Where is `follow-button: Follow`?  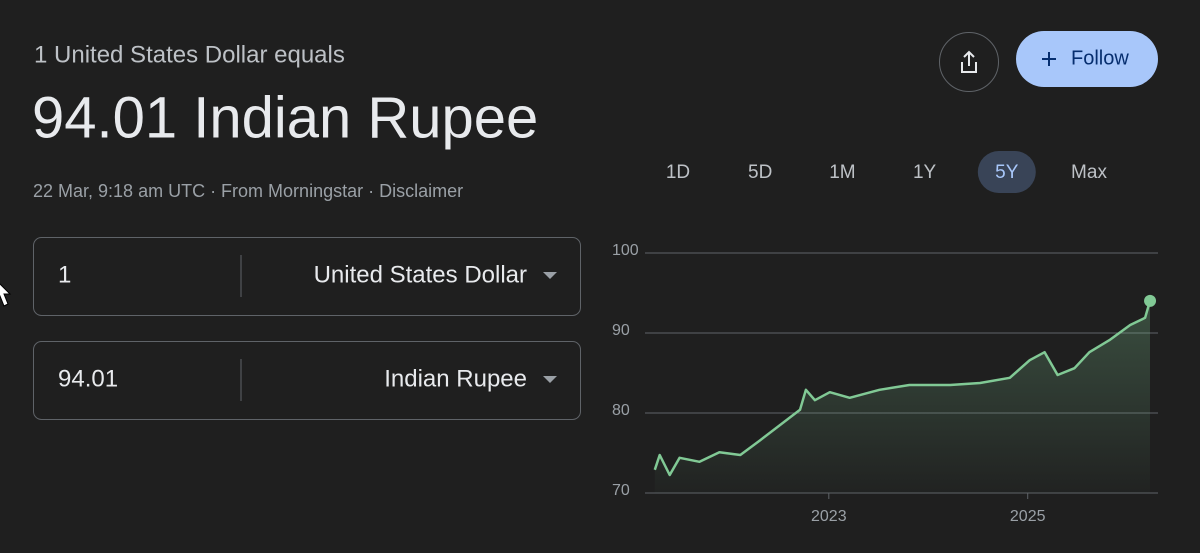 follow-button: Follow is located at coordinates (1087, 59).